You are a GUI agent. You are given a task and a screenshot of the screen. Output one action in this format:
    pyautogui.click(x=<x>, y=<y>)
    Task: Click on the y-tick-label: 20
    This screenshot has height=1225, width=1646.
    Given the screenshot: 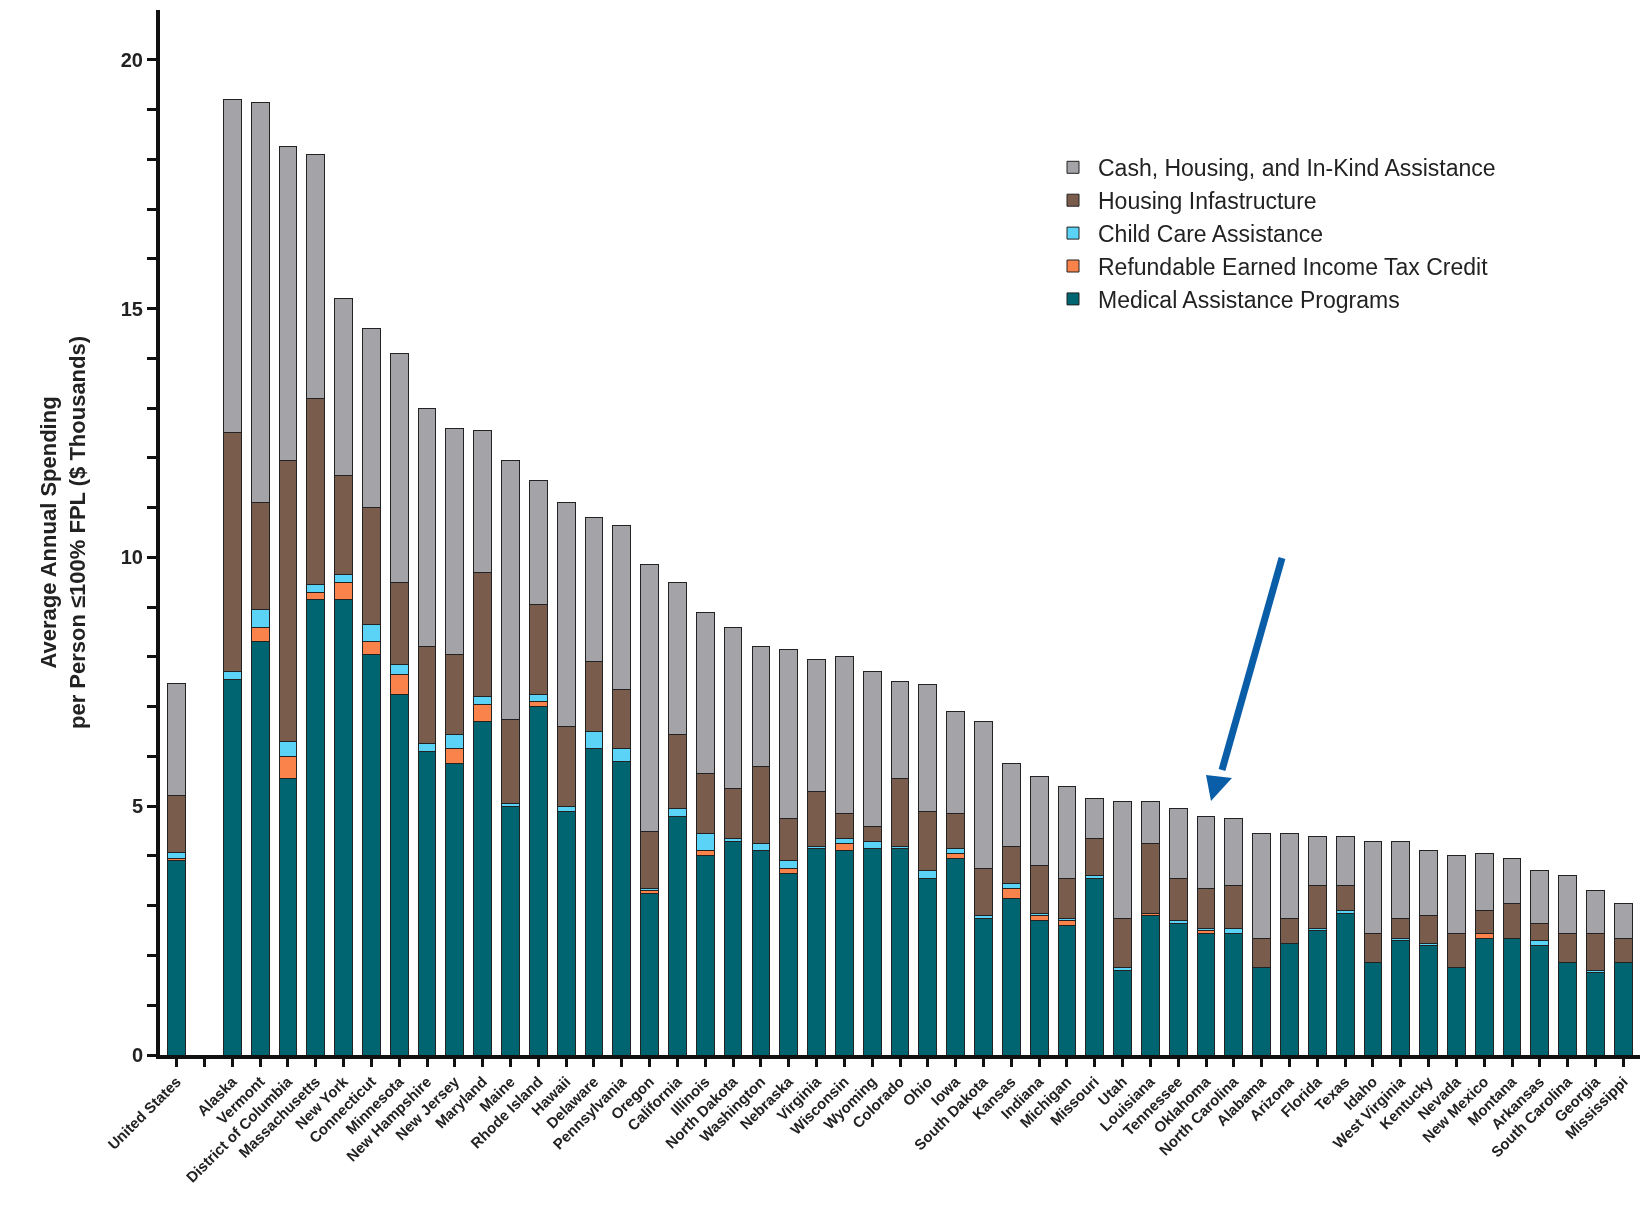 What is the action you would take?
    pyautogui.click(x=131, y=59)
    